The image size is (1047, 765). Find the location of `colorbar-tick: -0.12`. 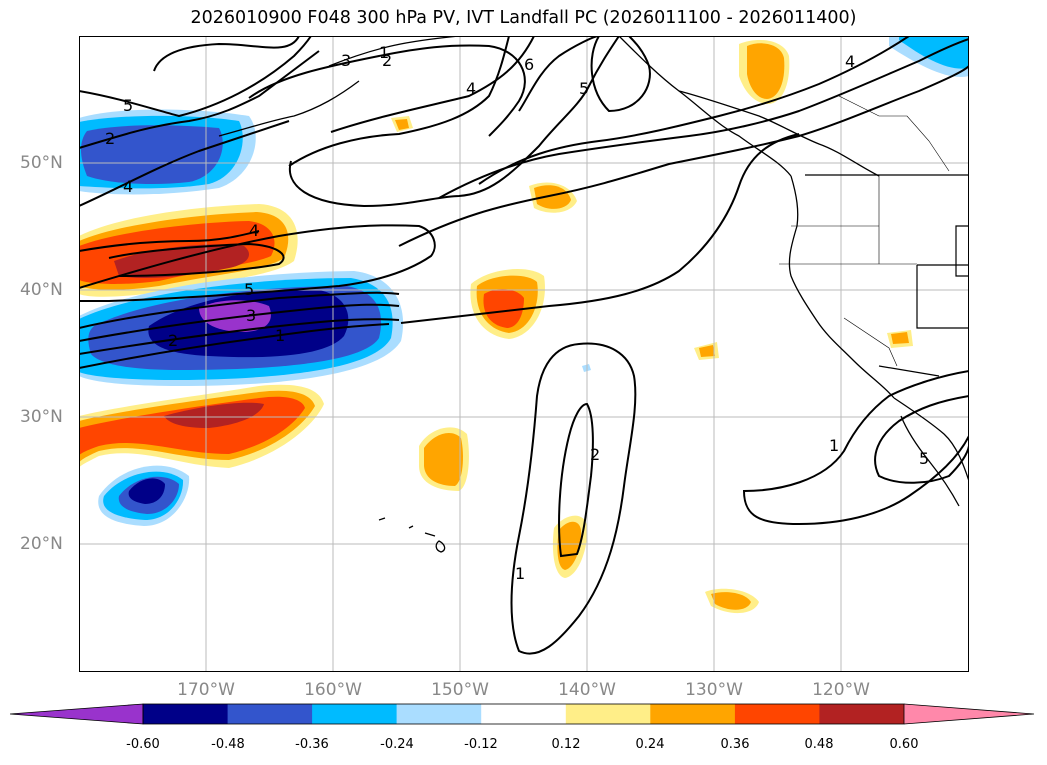

colorbar-tick: -0.12 is located at coordinates (481, 744).